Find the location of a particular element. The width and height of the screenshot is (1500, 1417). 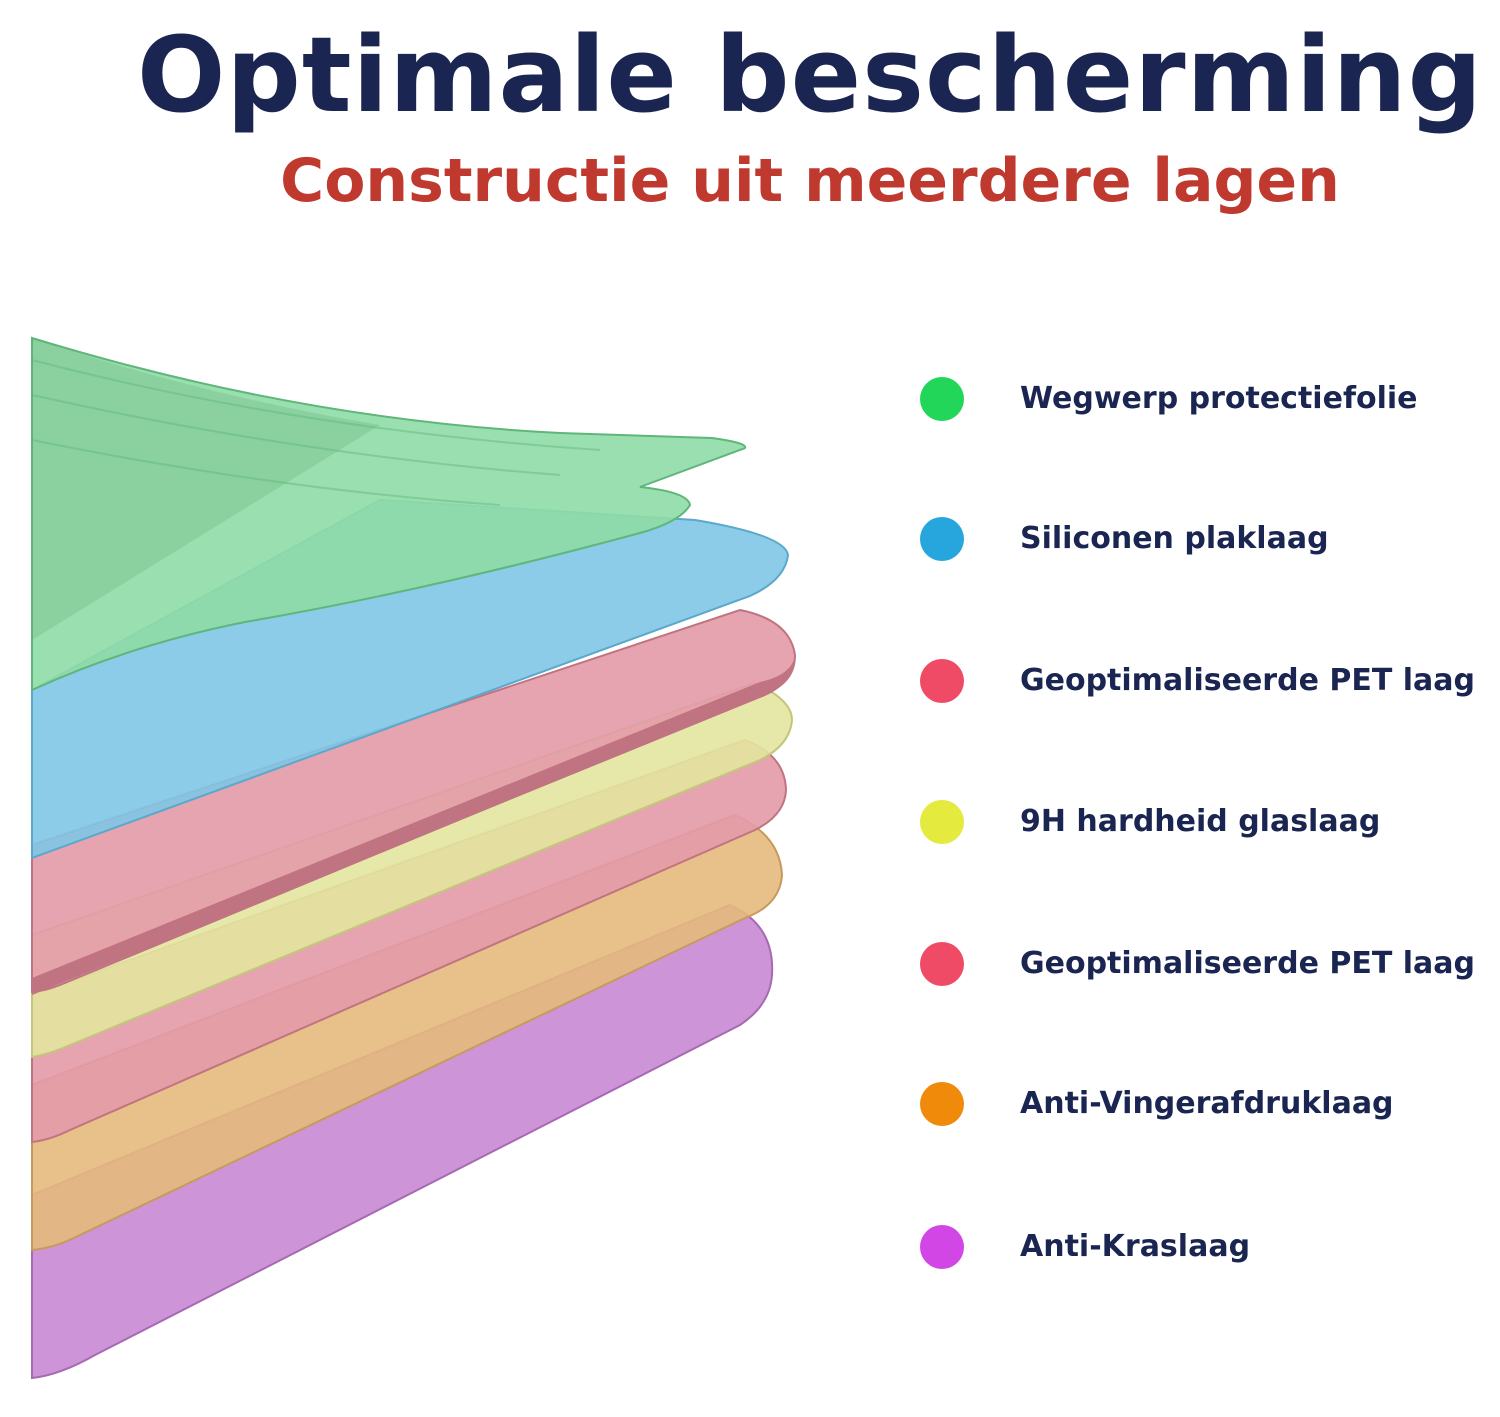

legend-label: Anti-Vingerafdruklaag is located at coordinates (1207, 1103).